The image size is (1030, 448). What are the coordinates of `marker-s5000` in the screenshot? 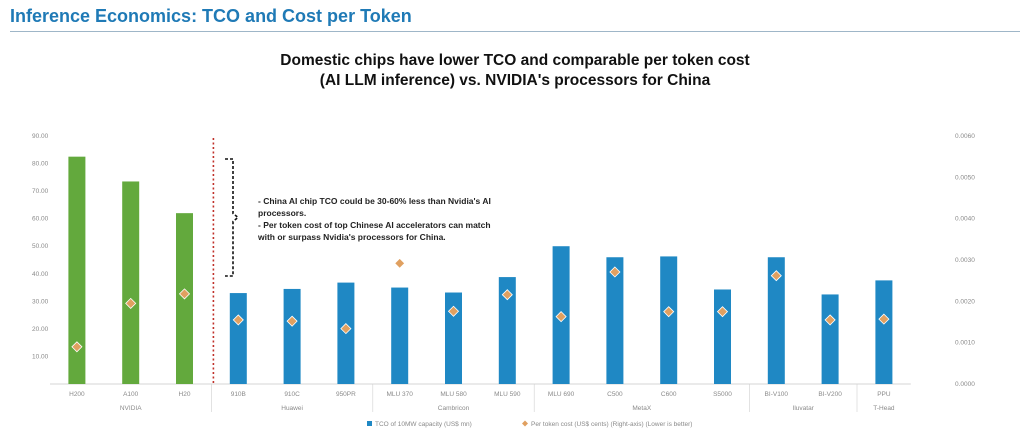 It's located at (722, 312).